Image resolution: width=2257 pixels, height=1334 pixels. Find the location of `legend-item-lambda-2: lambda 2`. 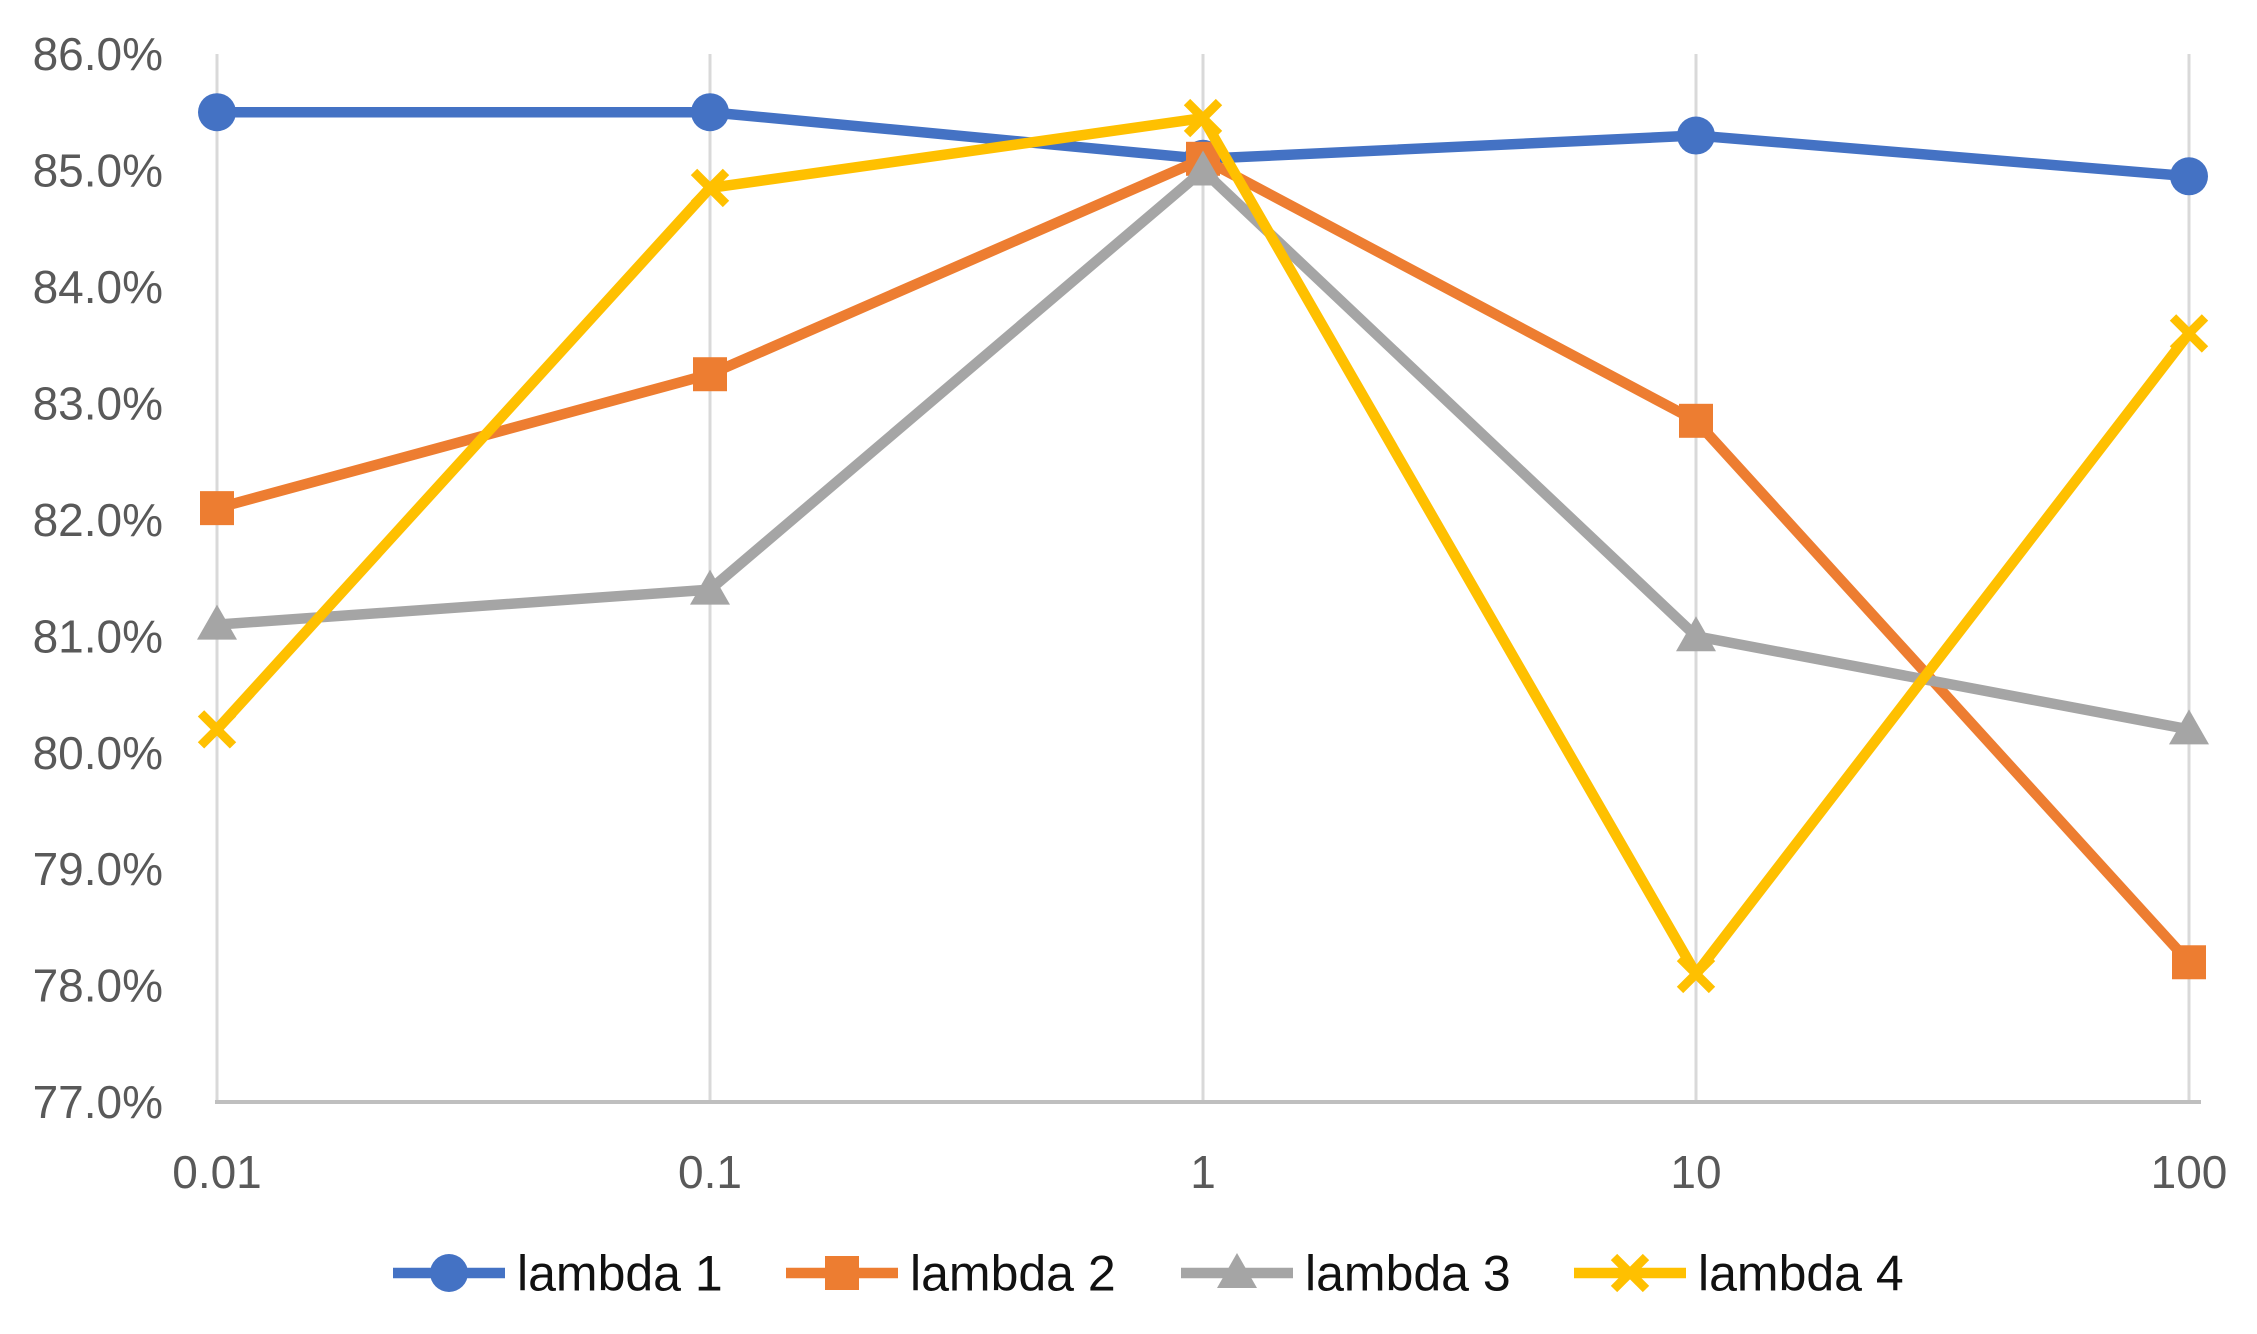

legend-item-lambda-2: lambda 2 is located at coordinates (951, 1274).